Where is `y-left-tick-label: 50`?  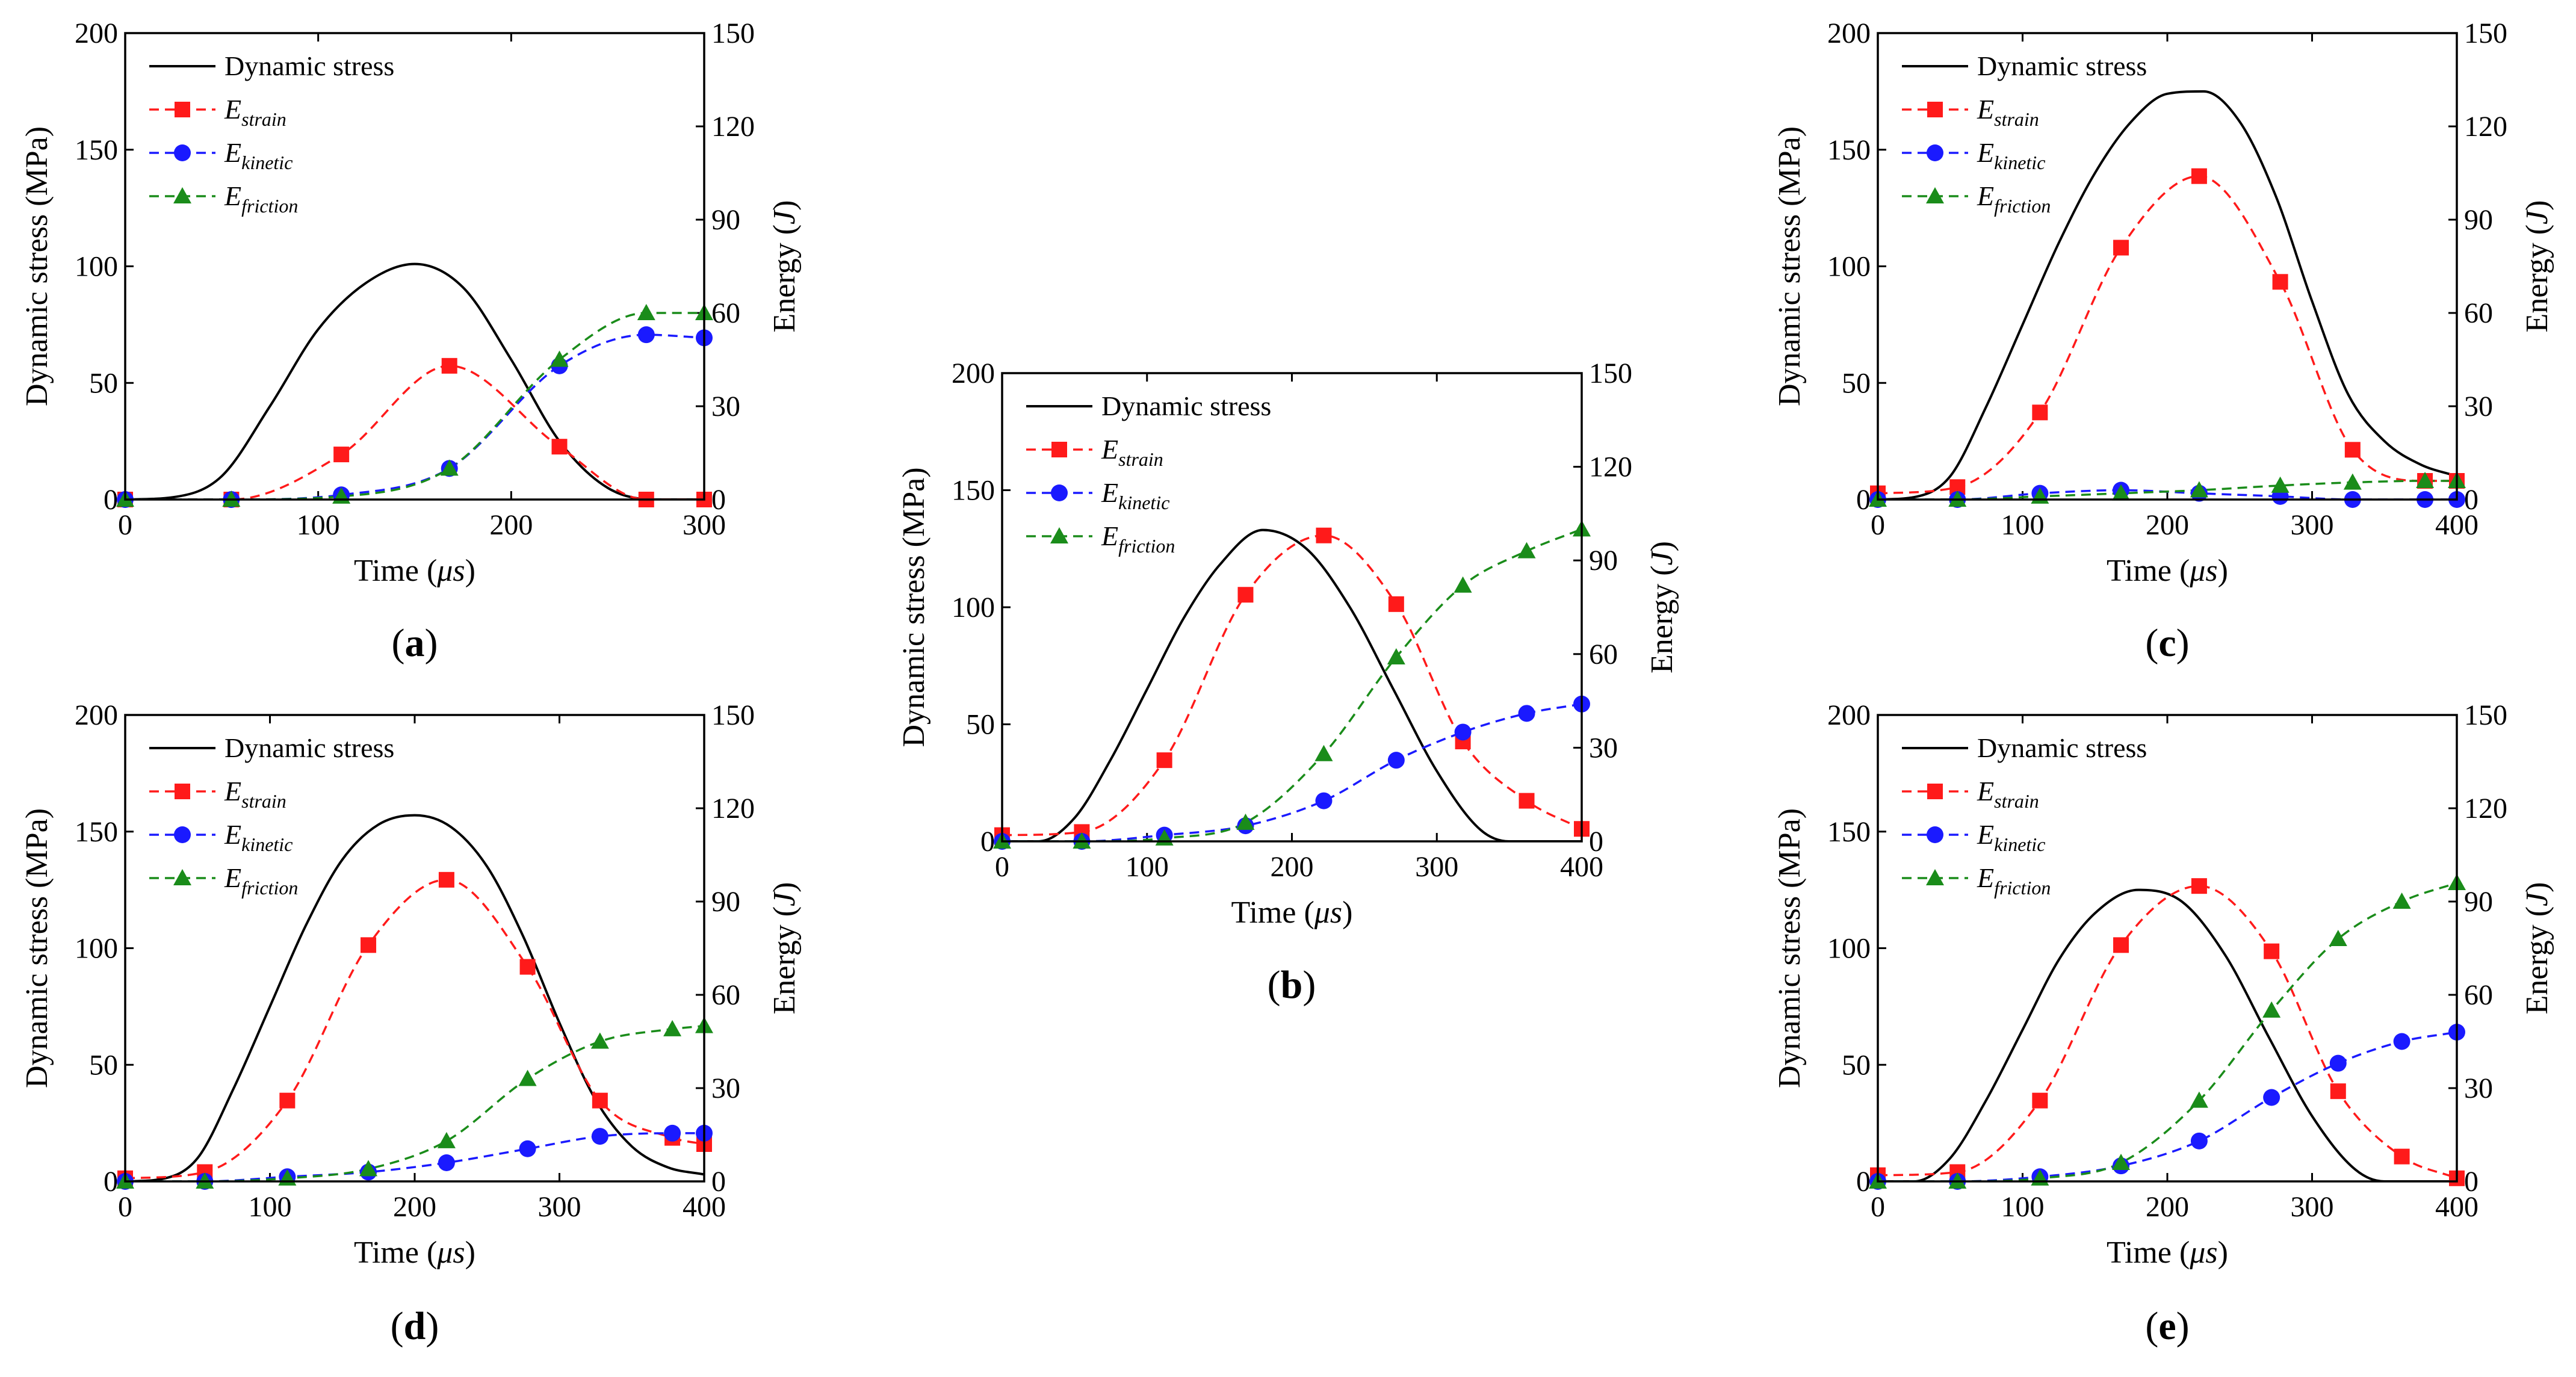
y-left-tick-label: 50 is located at coordinates (980, 725).